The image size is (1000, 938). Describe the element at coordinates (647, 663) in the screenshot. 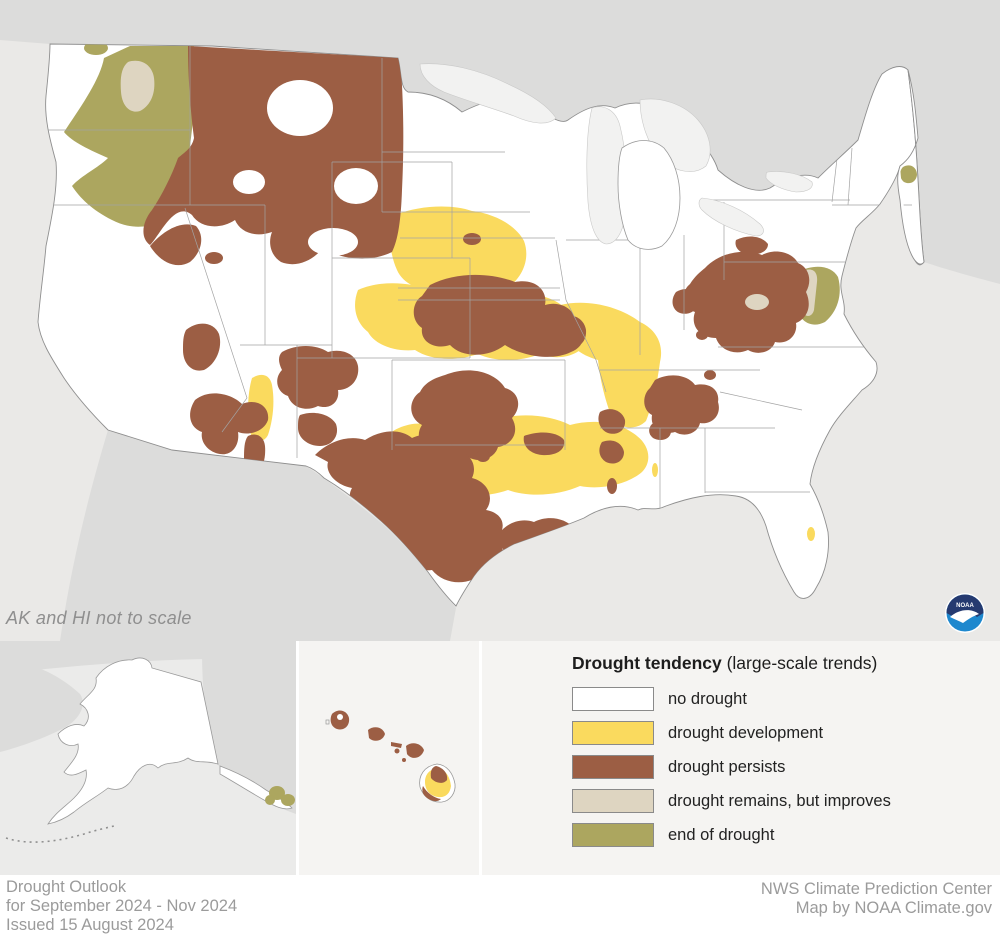

I see `legend-title-bold: Drought tendency` at that location.